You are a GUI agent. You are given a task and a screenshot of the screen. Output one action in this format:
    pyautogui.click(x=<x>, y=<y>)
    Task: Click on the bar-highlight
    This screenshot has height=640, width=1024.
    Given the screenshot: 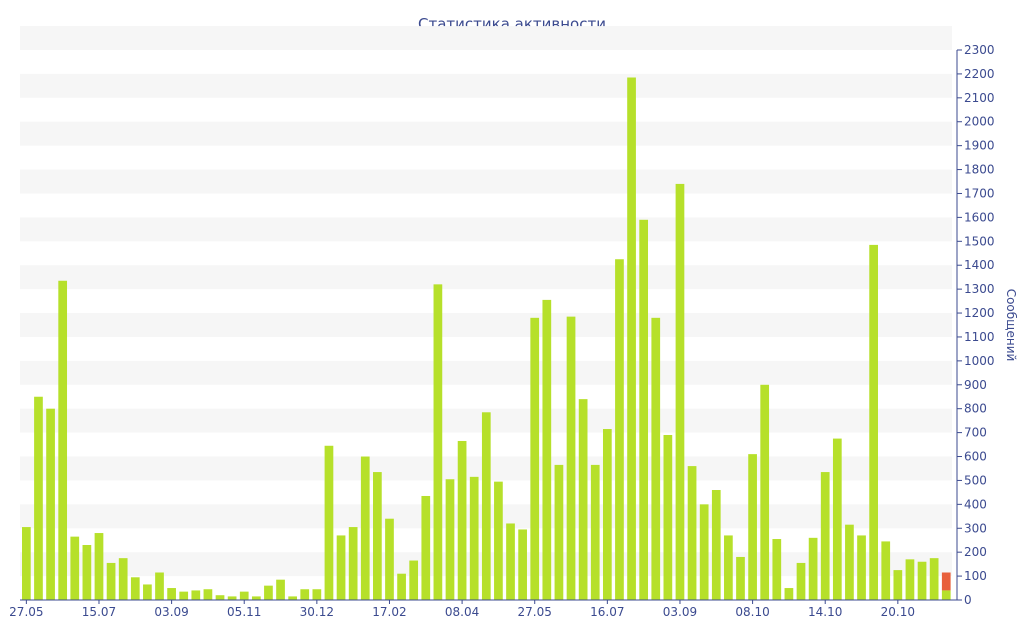 What is the action you would take?
    pyautogui.click(x=946, y=581)
    